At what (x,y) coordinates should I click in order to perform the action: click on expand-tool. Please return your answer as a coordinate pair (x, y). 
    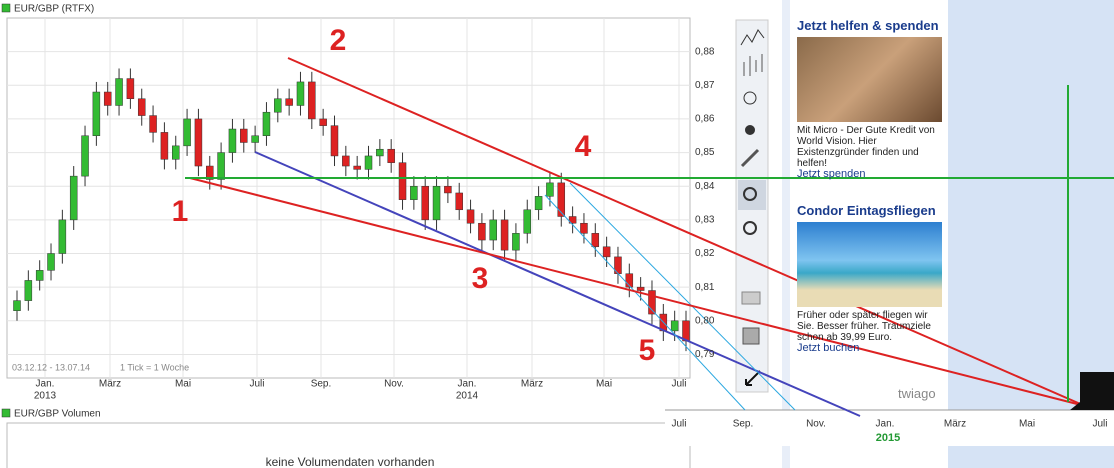
    Looking at the image, I should click on (753, 378).